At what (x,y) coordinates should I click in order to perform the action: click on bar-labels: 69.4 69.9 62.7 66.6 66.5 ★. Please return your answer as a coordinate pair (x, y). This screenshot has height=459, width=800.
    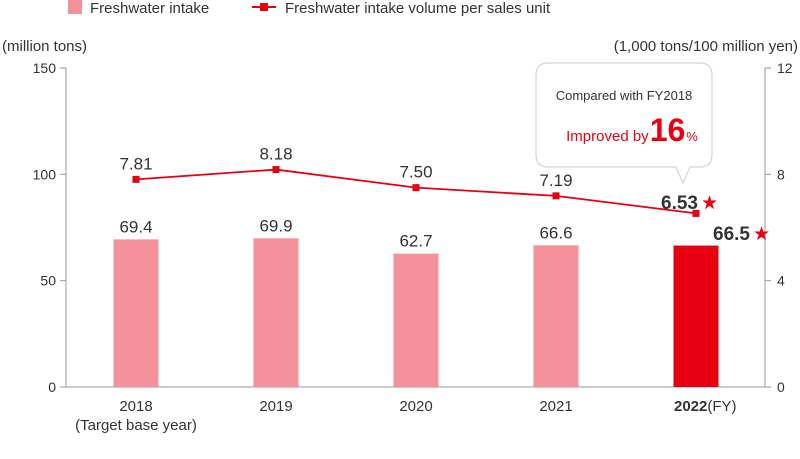
    Looking at the image, I should click on (444, 233).